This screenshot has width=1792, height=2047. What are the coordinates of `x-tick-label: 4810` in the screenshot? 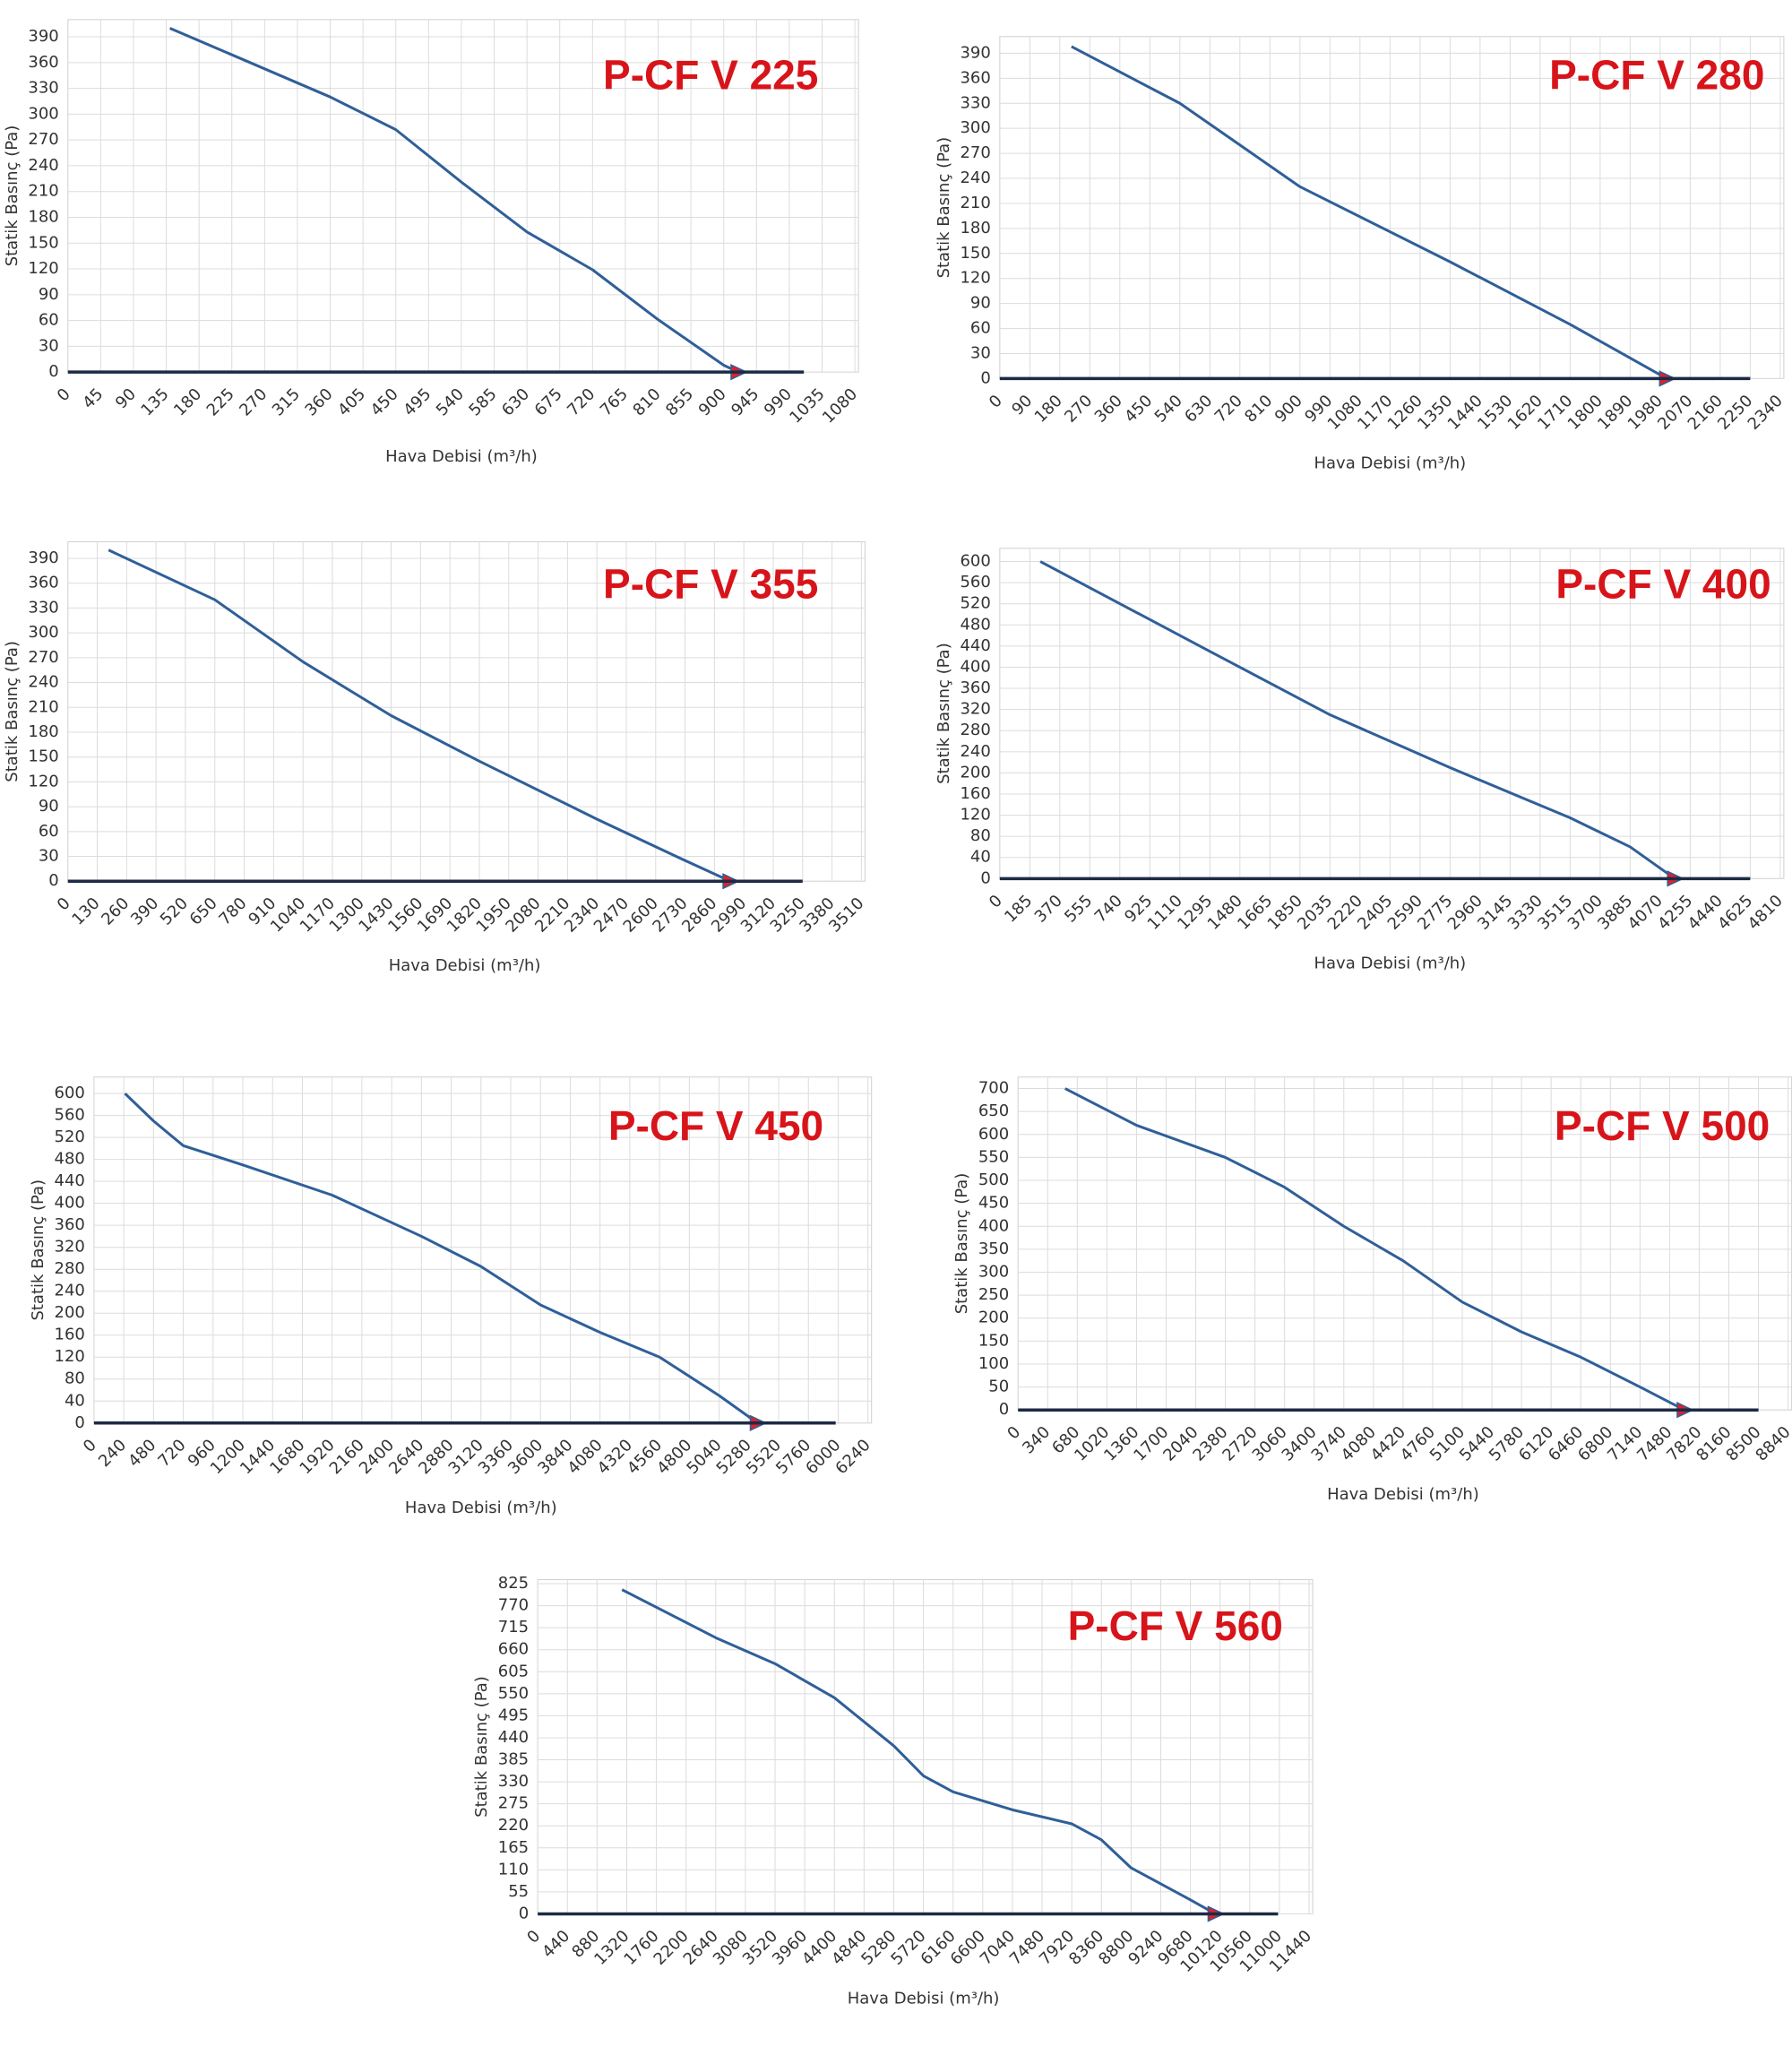 It's located at (1766, 913).